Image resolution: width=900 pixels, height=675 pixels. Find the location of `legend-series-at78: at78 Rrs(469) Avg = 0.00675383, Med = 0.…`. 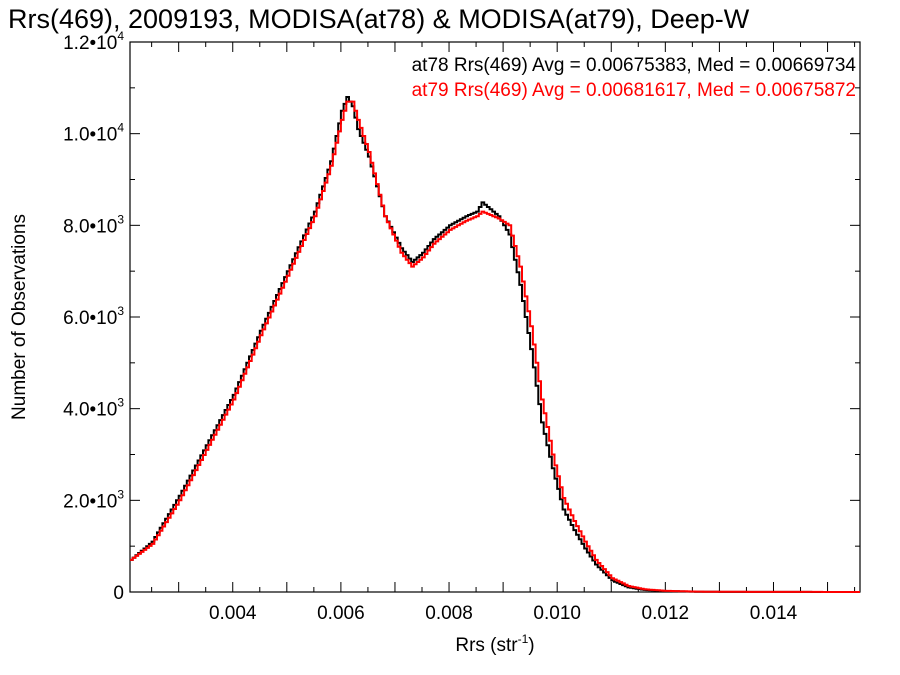

legend-series-at78: at78 Rrs(469) Avg = 0.00675383, Med = 0.… is located at coordinates (634, 65).